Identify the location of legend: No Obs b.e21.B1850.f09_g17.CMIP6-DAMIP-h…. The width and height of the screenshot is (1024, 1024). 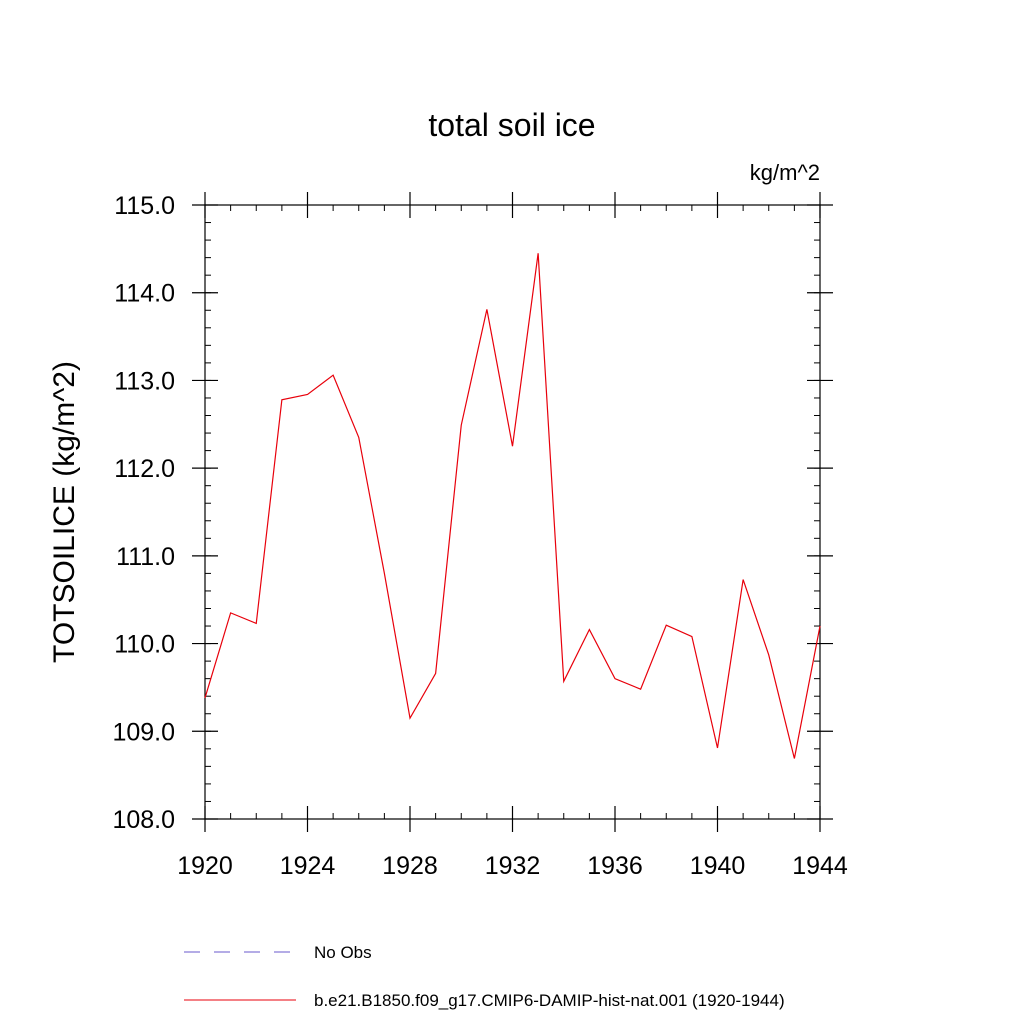
(484, 976).